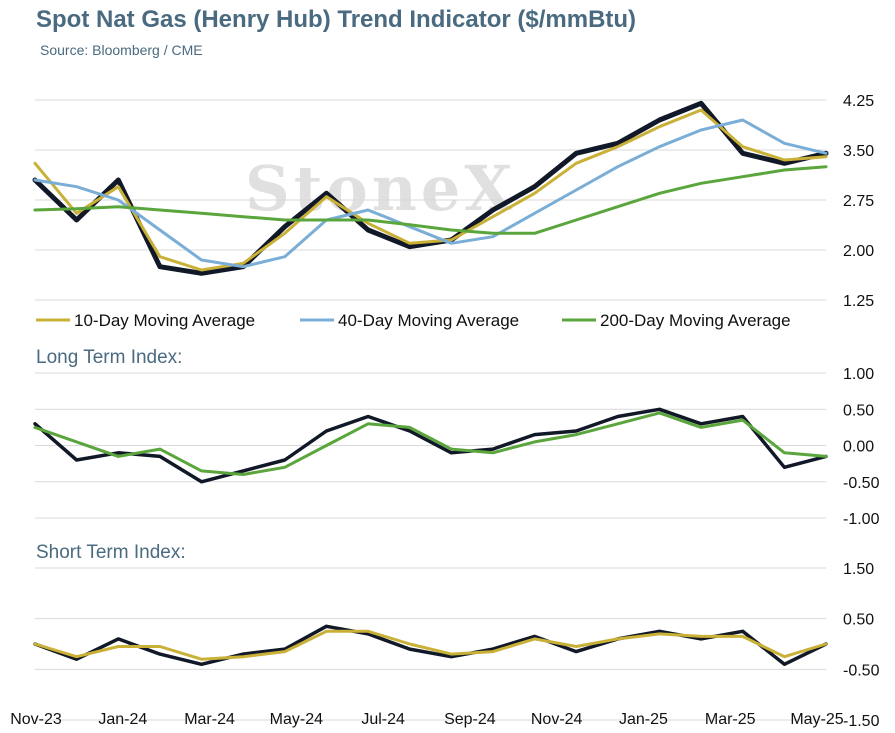 The width and height of the screenshot is (895, 733). Describe the element at coordinates (858, 410) in the screenshot. I see `long-y-tick-label: 0.50` at that location.